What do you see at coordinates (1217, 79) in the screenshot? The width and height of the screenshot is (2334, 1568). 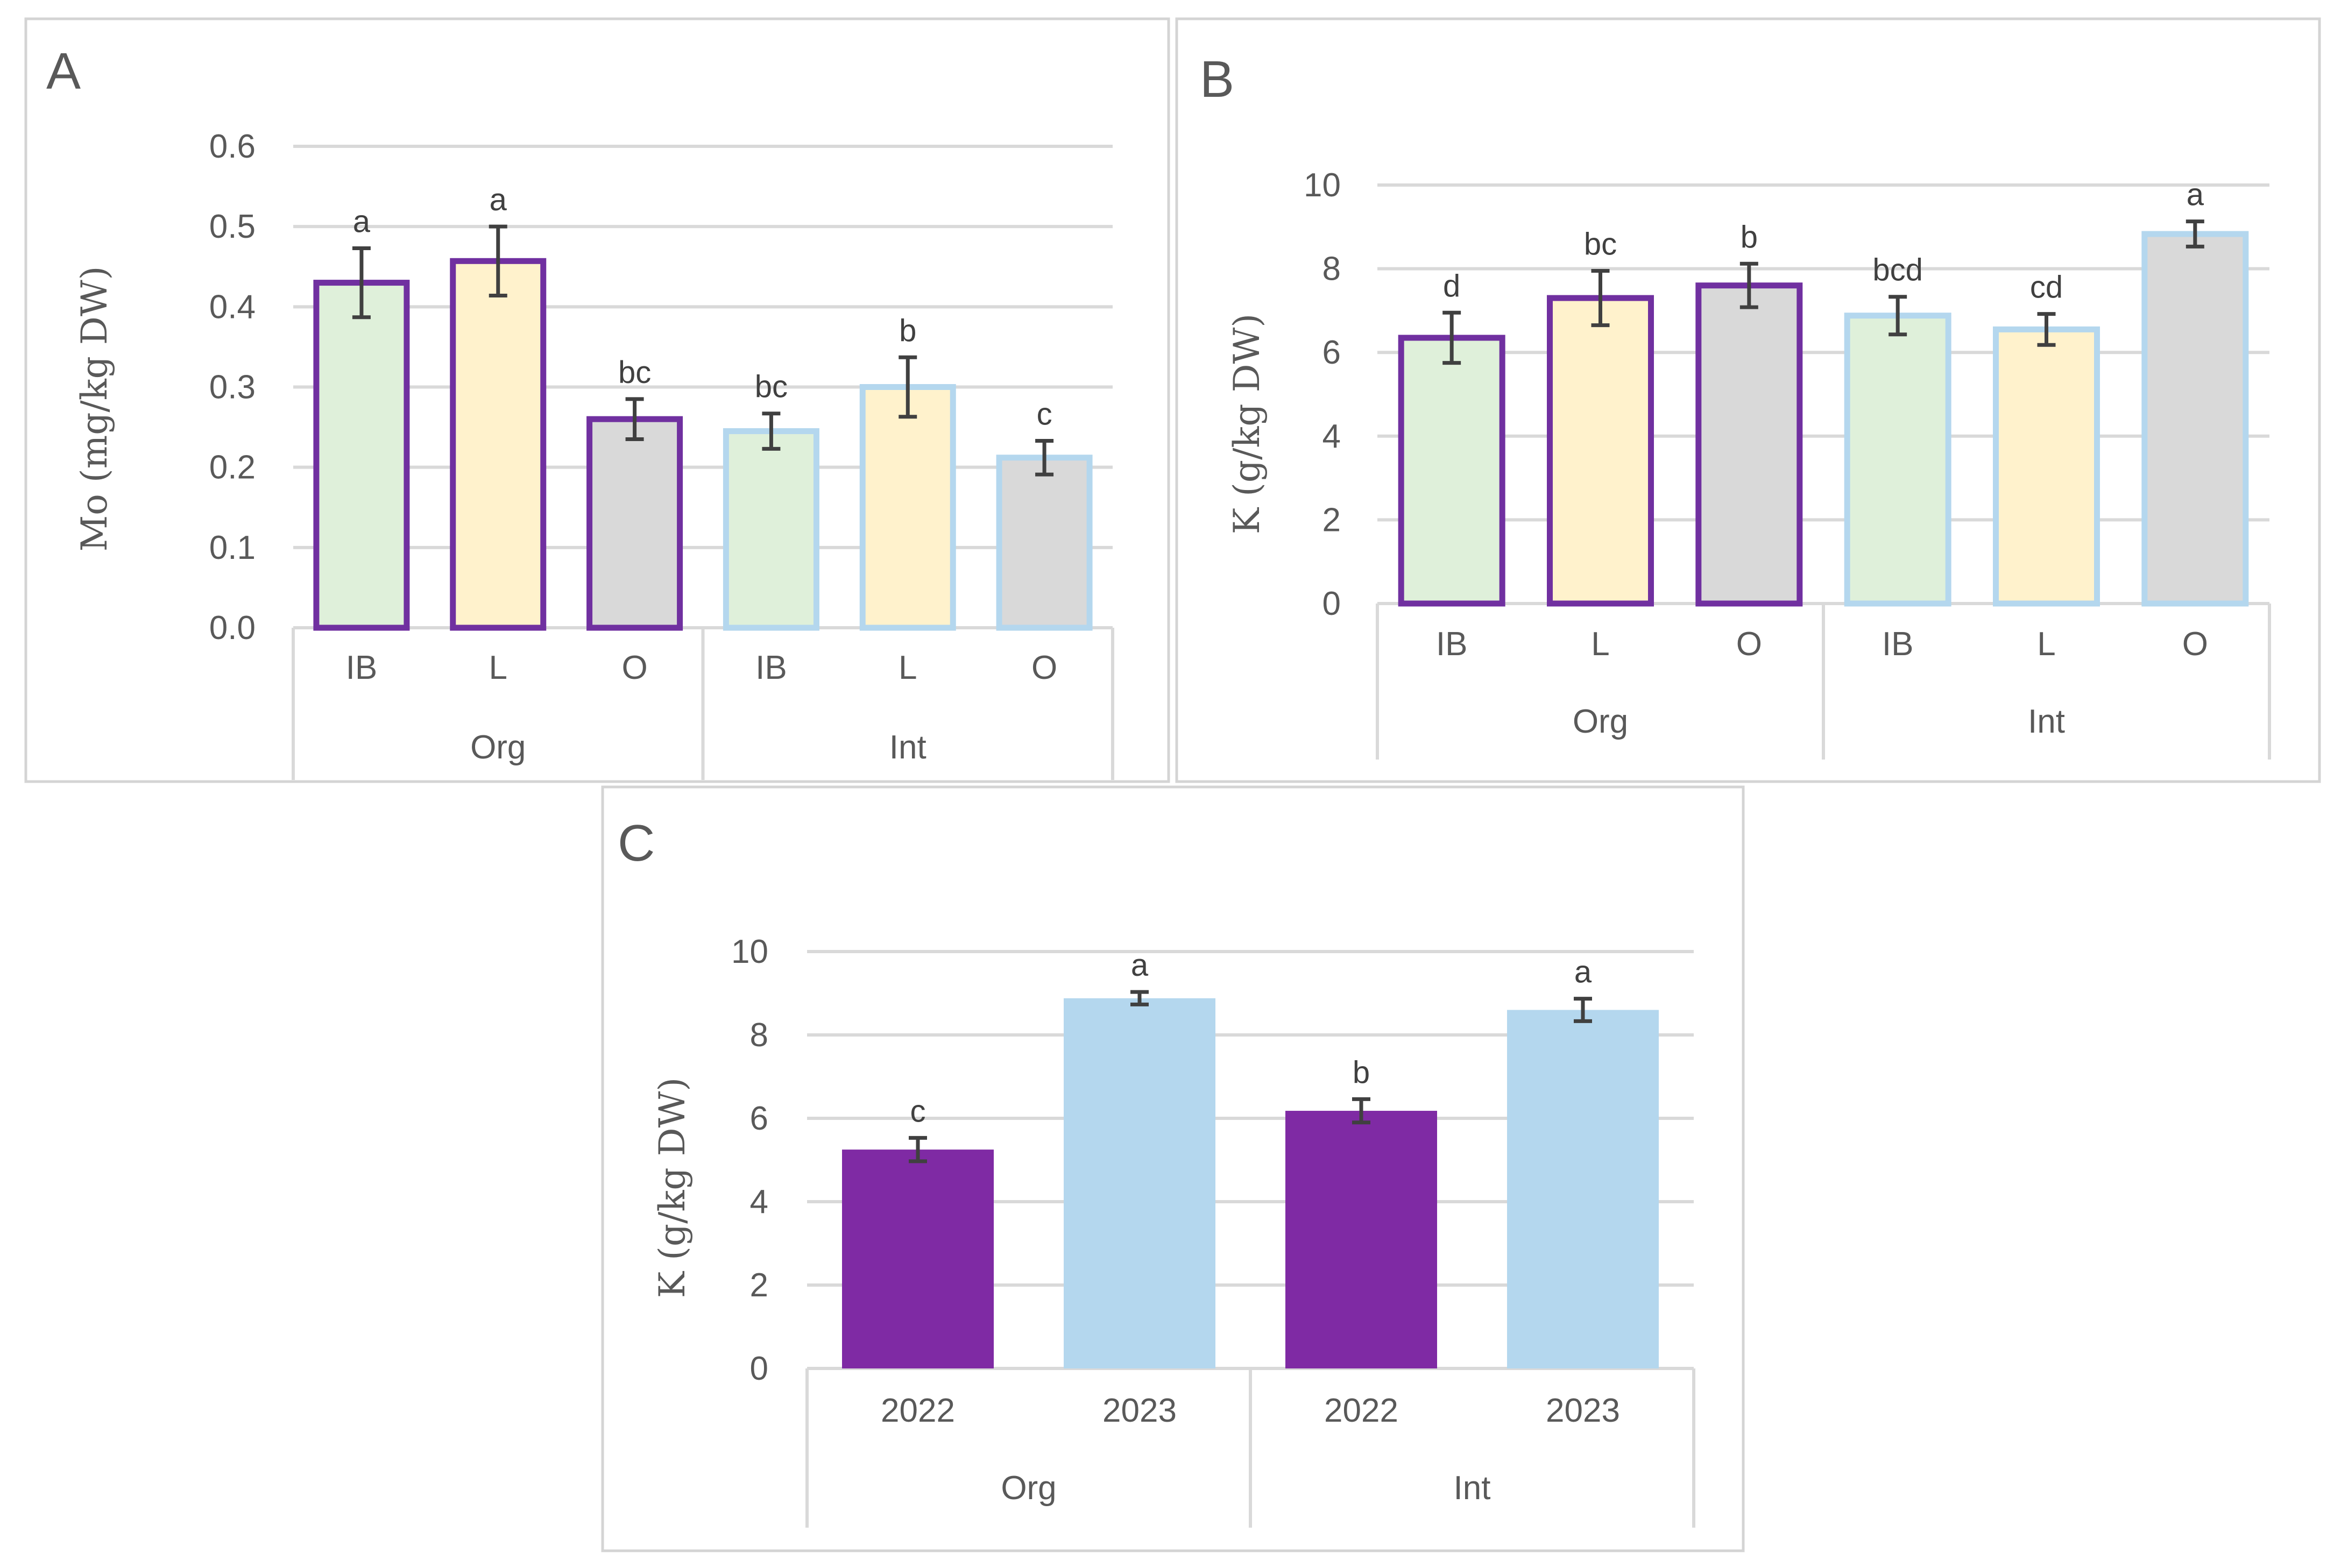 I see `panel-b-letter: B` at bounding box center [1217, 79].